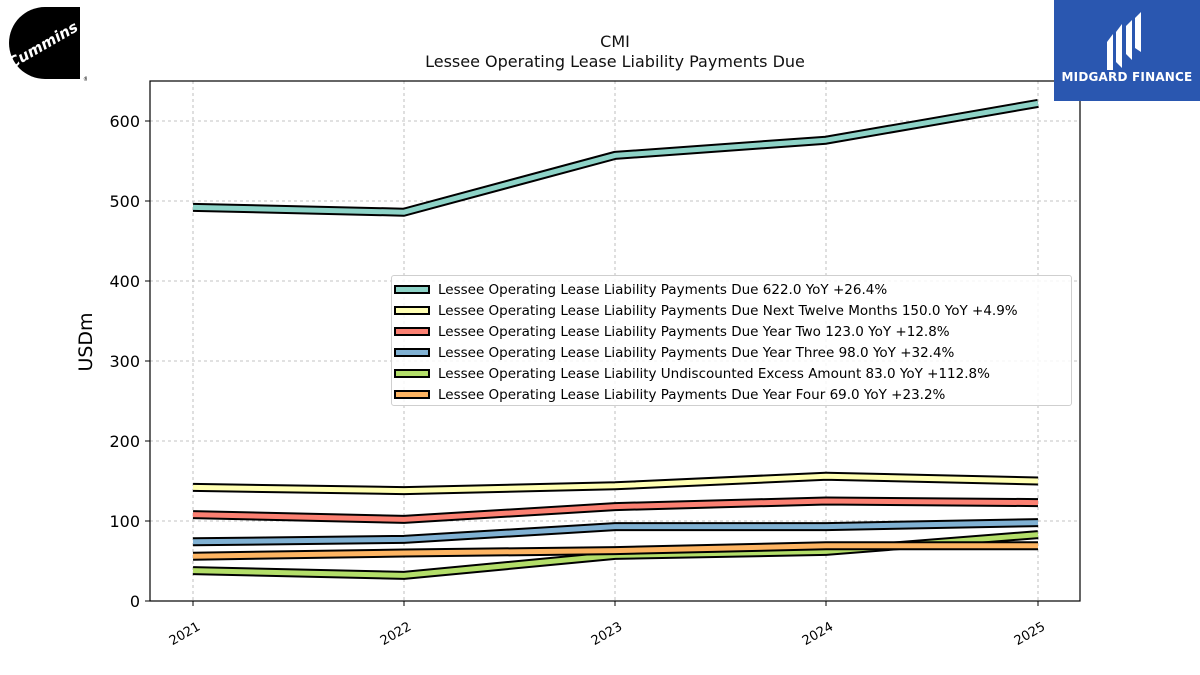 The width and height of the screenshot is (1200, 675). I want to click on y-axis-ticks: 0 100 200 300 400 500 600, so click(129, 361).